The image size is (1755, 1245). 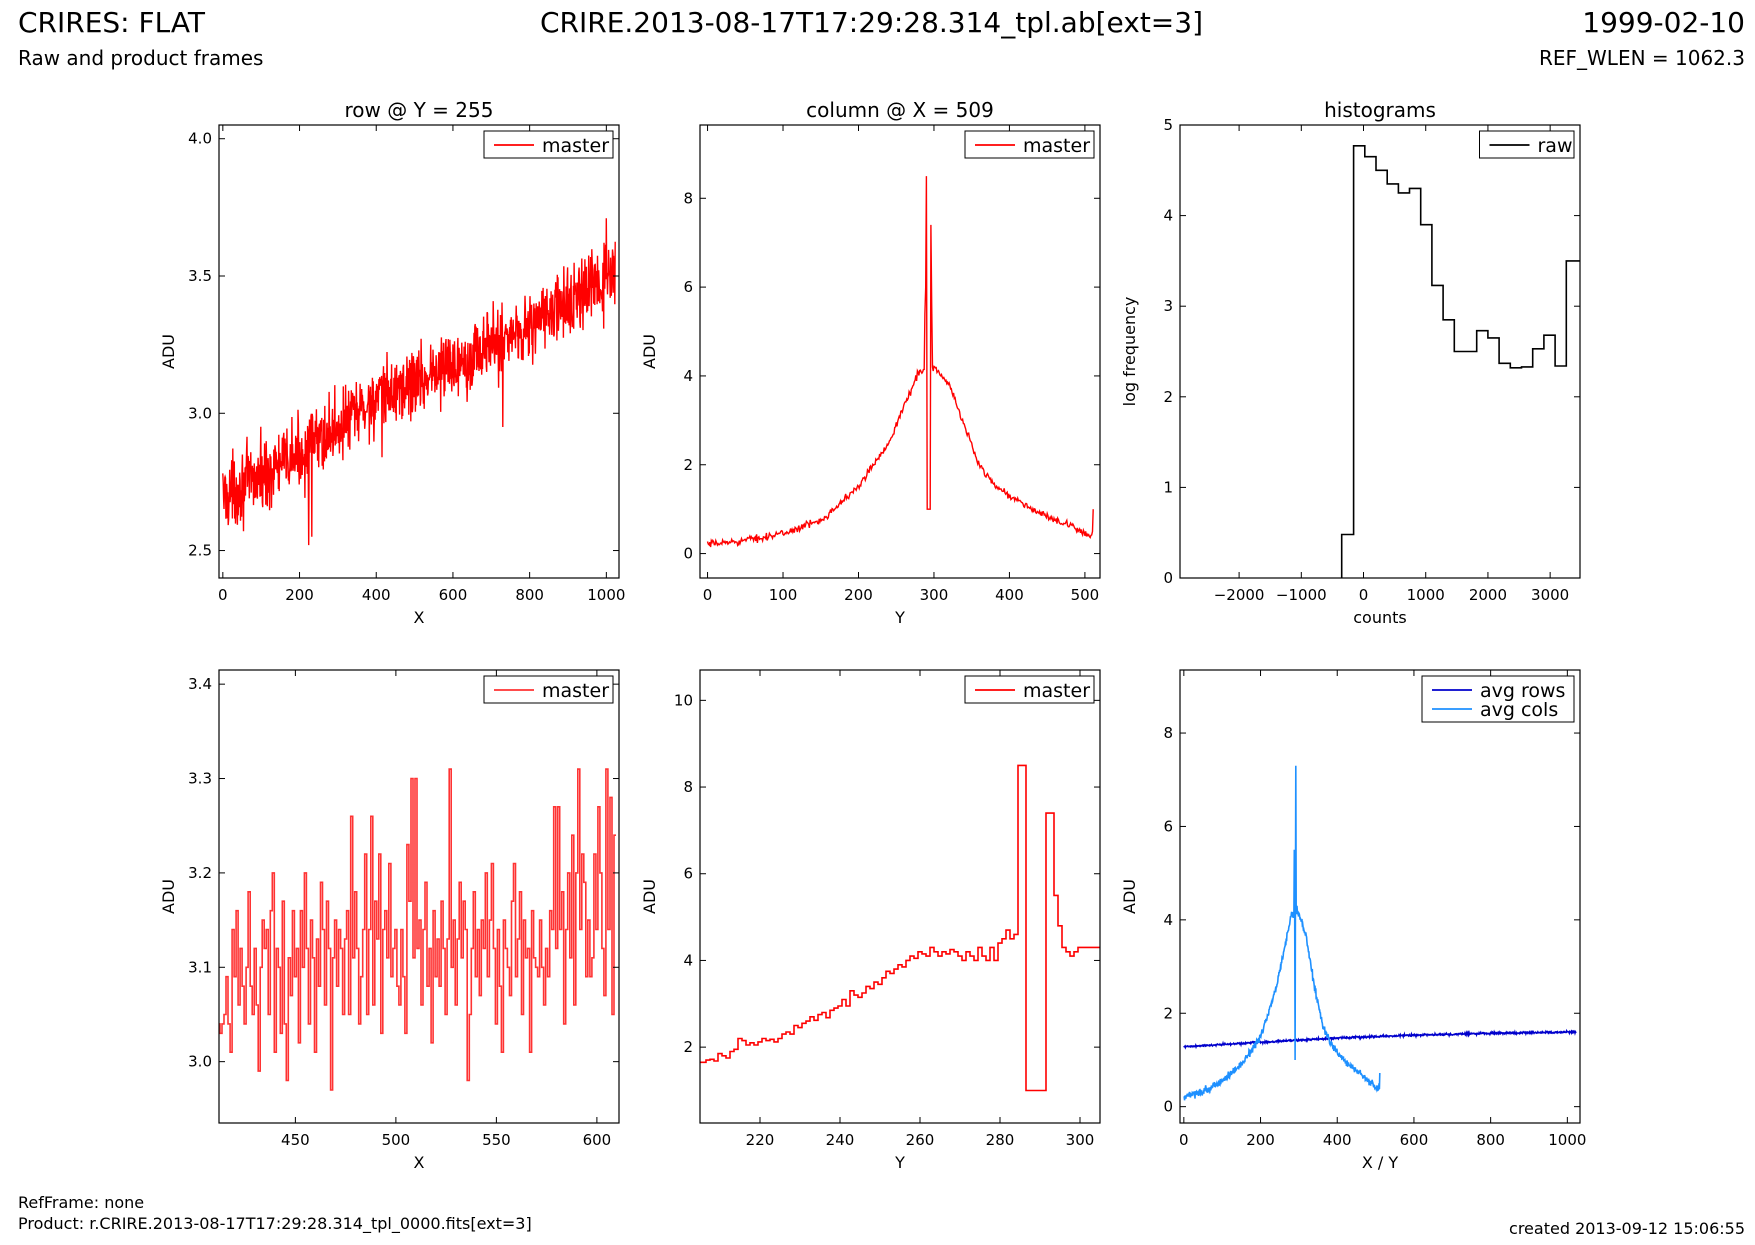 What do you see at coordinates (200, 779) in the screenshot?
I see `y-tick-label: 3.3` at bounding box center [200, 779].